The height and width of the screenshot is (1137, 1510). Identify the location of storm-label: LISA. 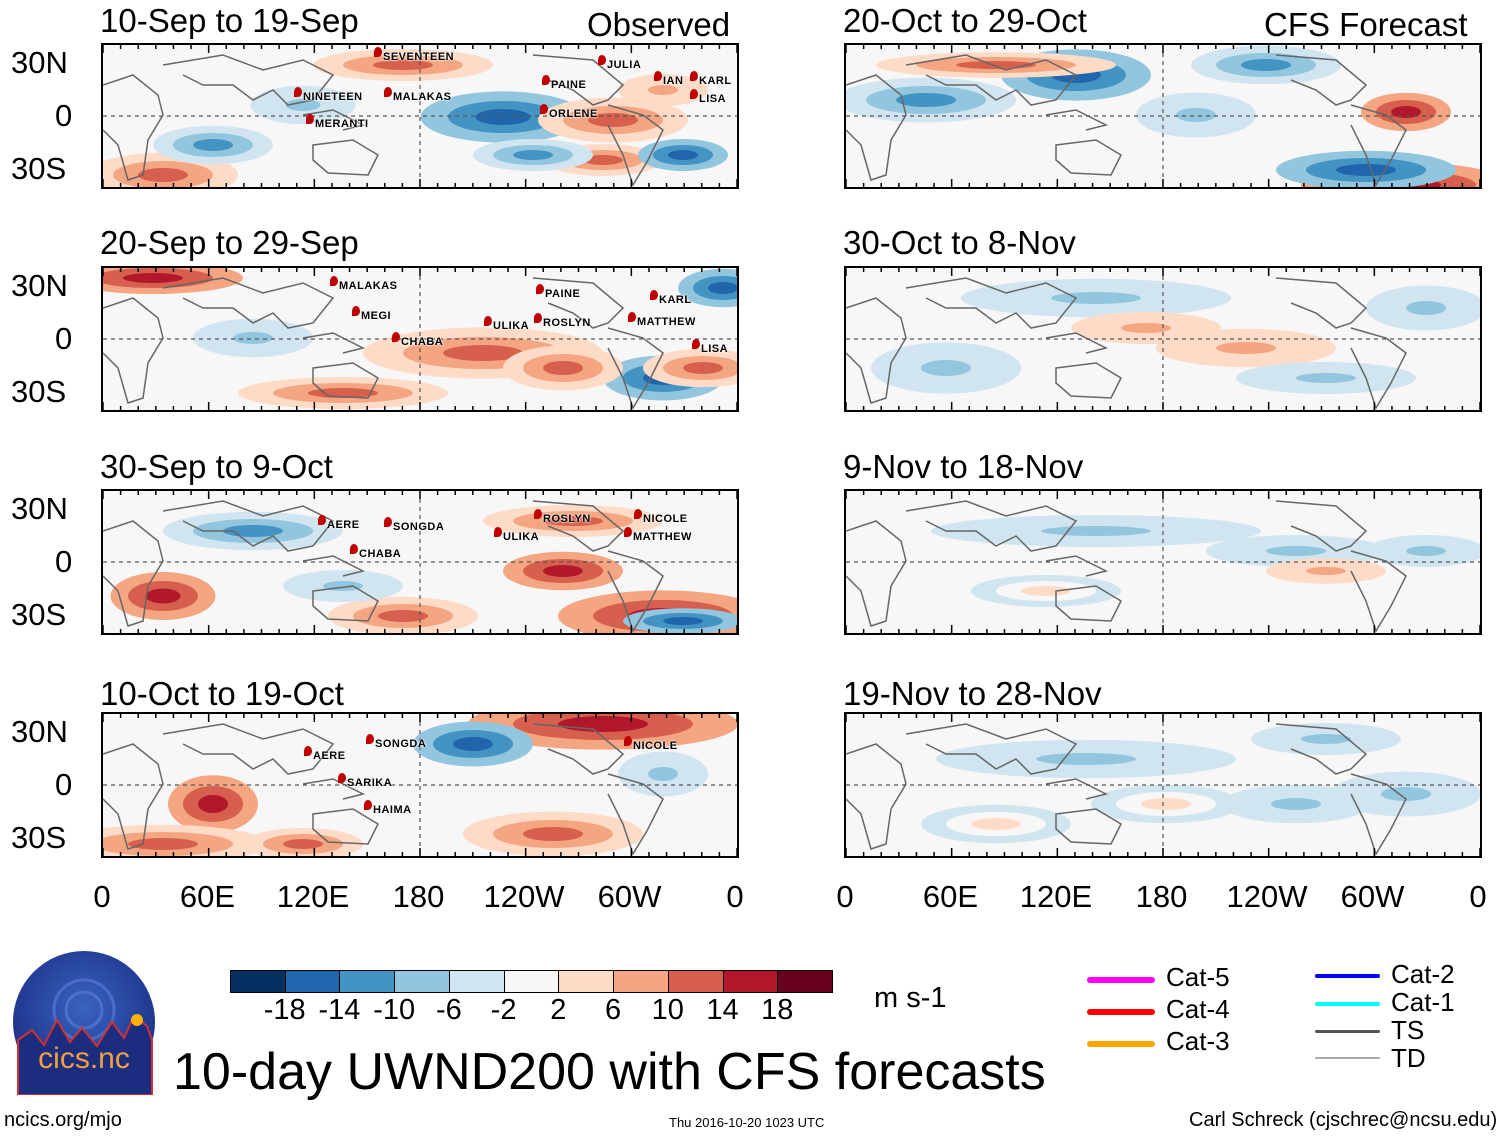
(708, 97).